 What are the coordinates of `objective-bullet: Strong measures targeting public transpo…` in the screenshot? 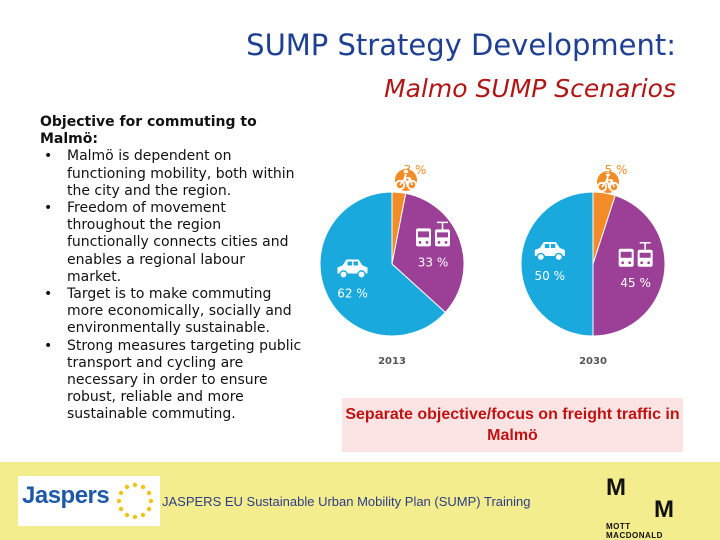 It's located at (171, 381).